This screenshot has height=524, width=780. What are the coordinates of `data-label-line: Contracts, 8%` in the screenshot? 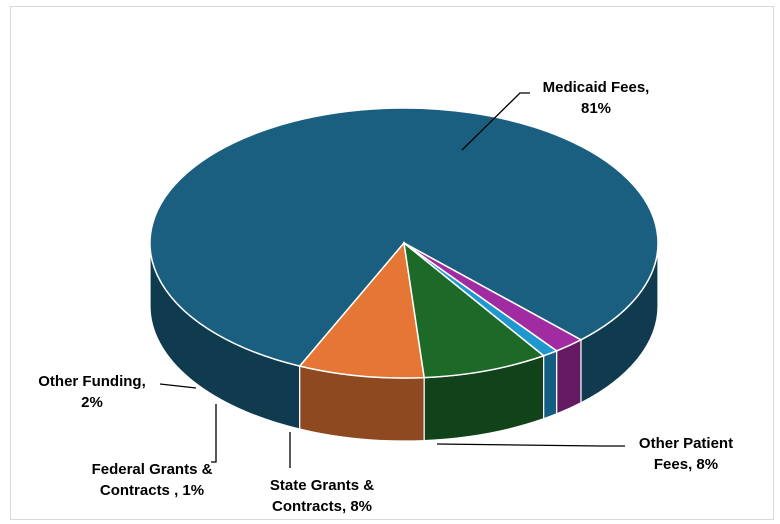 It's located at (322, 506).